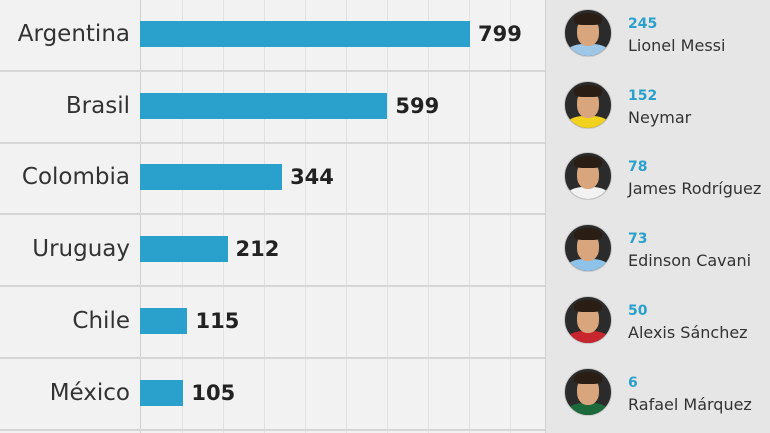 The image size is (770, 433). What do you see at coordinates (690, 404) in the screenshot?
I see `player-name: Rafael Márquez` at bounding box center [690, 404].